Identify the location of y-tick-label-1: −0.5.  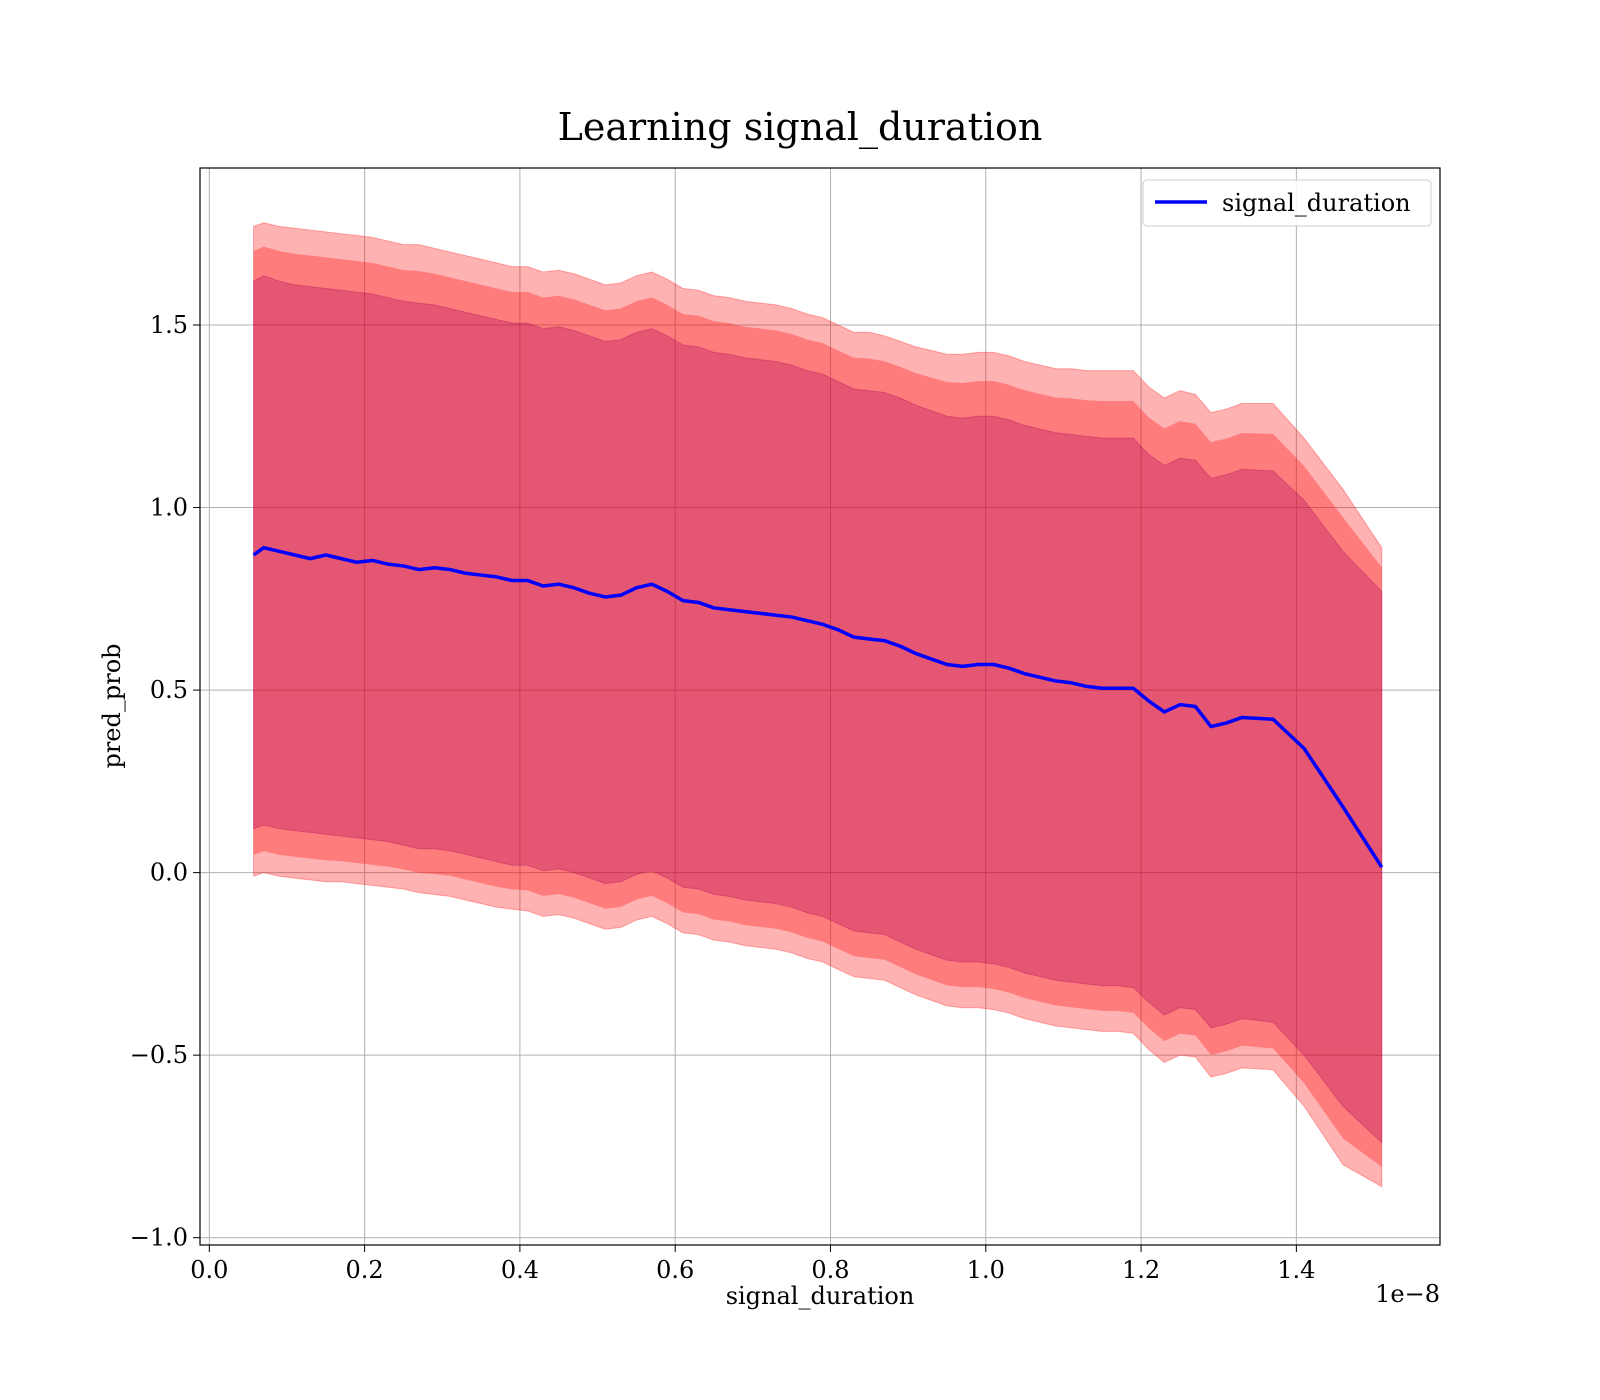
(159, 1055).